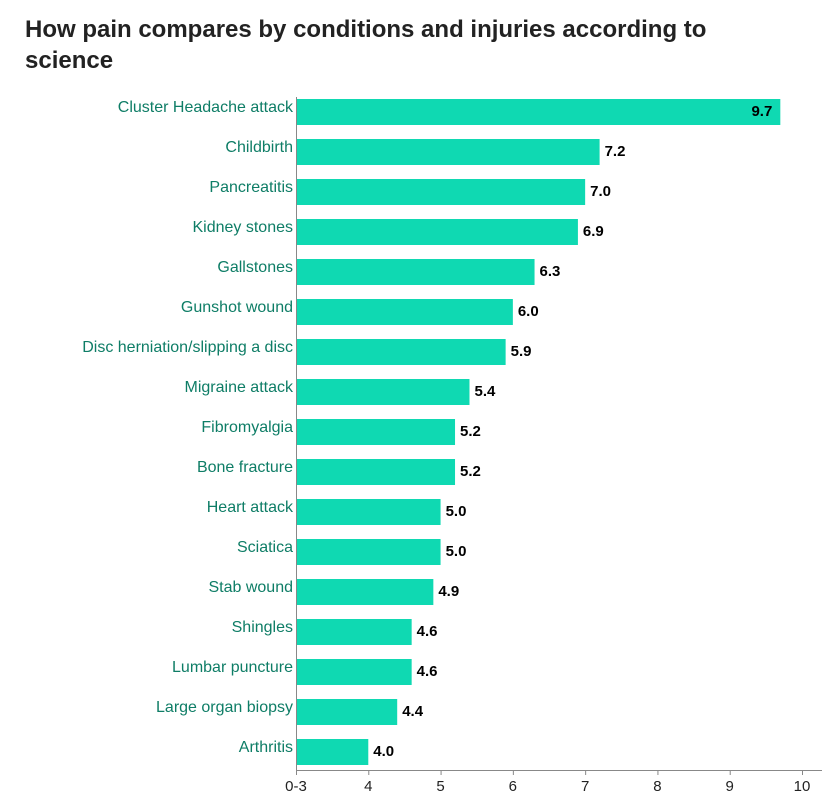 The width and height of the screenshot is (836, 797). What do you see at coordinates (247, 427) in the screenshot?
I see `category-label: Fibromyalgia` at bounding box center [247, 427].